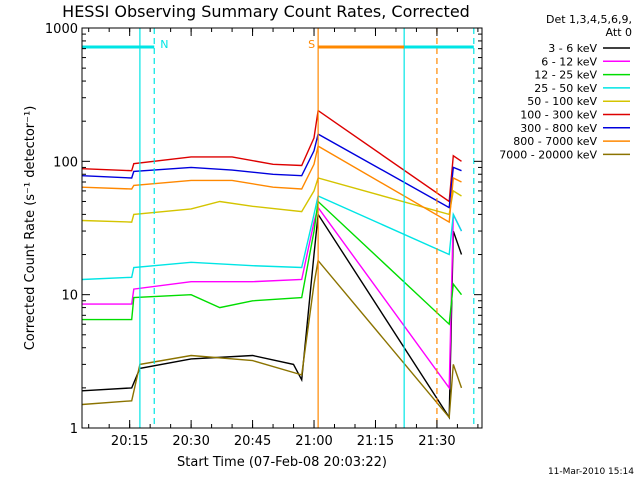 The image size is (640, 480). What do you see at coordinates (436, 441) in the screenshot?
I see `x-tick-label-5: 21:30` at bounding box center [436, 441].